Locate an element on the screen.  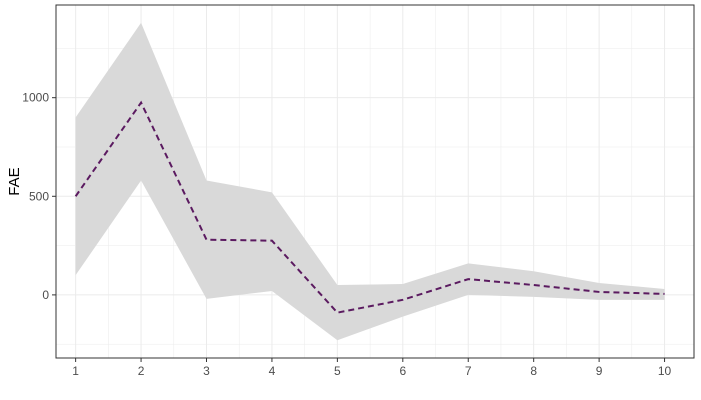
x-tick-label: 6 is located at coordinates (402, 371).